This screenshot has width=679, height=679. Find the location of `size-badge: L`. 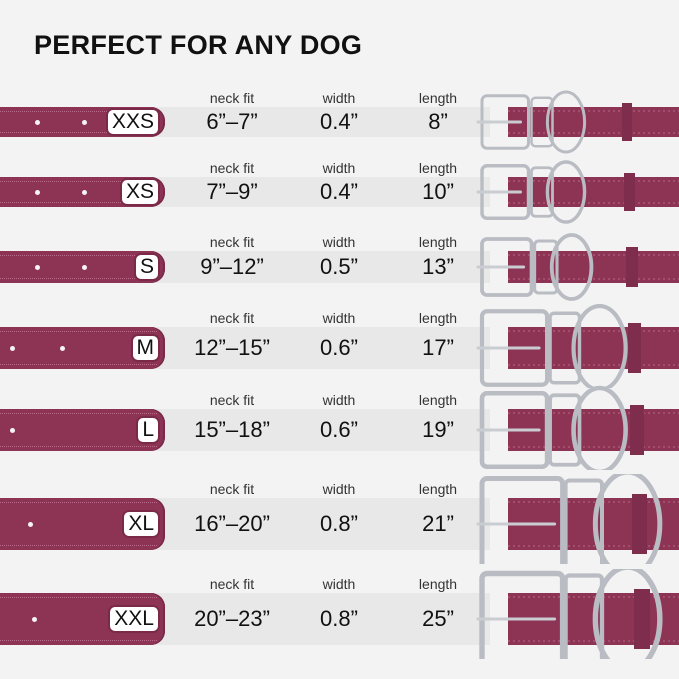

size-badge: L is located at coordinates (148, 430).